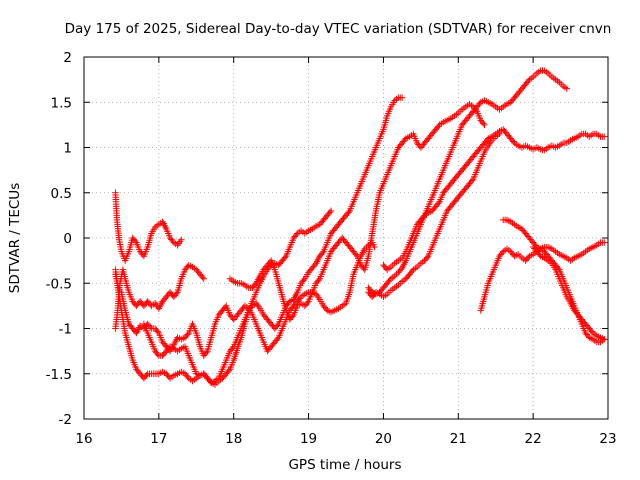 The width and height of the screenshot is (640, 480). I want to click on x-tick-label: 21, so click(458, 439).